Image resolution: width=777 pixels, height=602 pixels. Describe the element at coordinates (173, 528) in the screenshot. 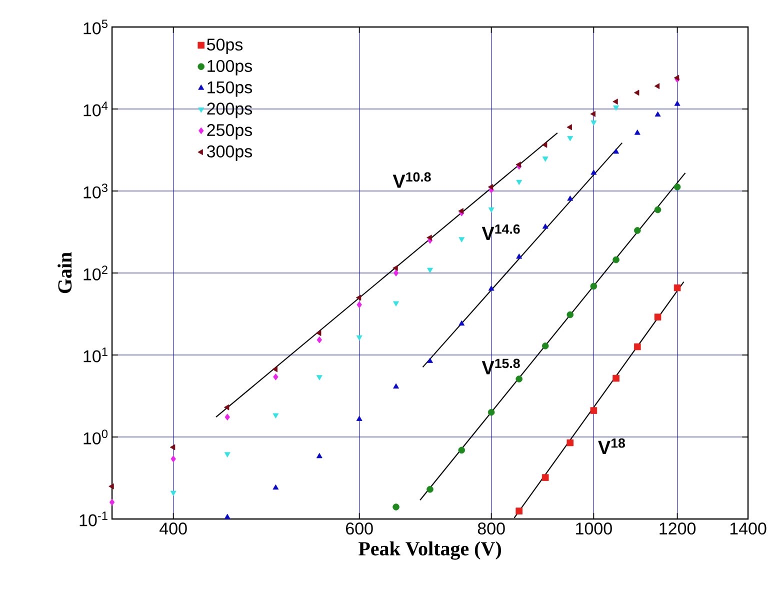

I see `x-tick-label: 400` at that location.